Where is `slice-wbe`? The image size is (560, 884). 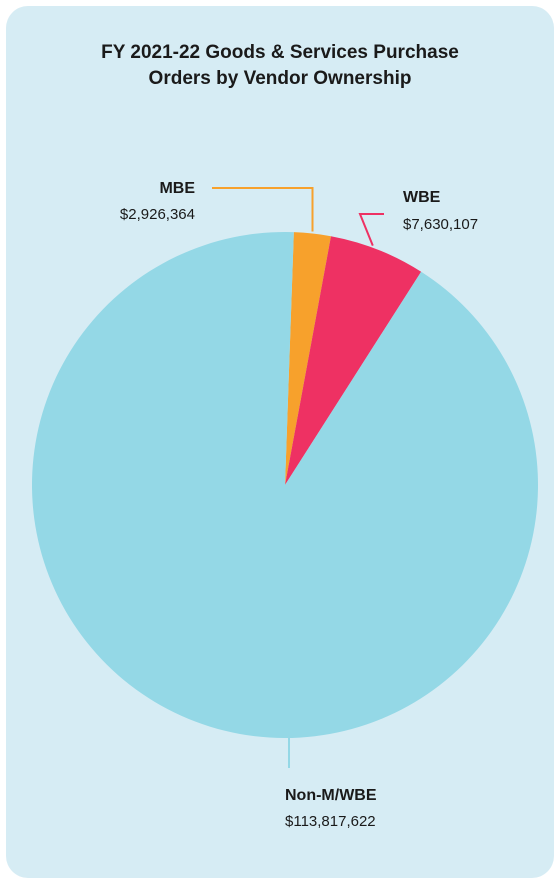
slice-wbe is located at coordinates (353, 360).